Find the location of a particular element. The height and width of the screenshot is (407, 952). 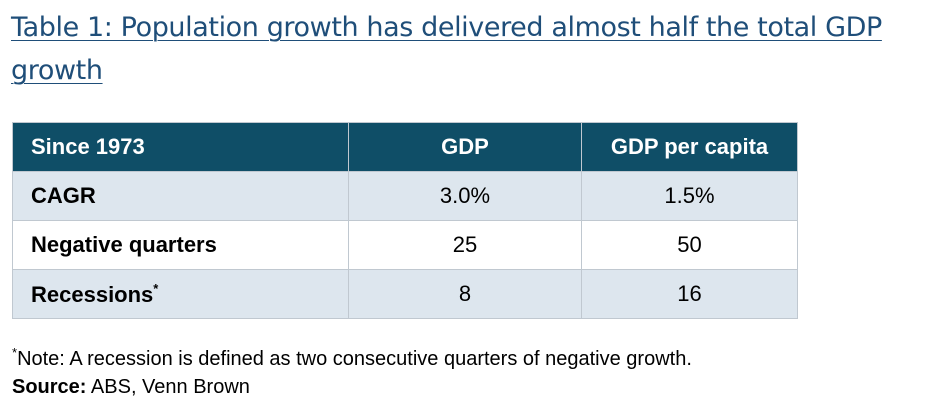

column-header-gdp-per-capita: GDP per capita is located at coordinates (689, 147).